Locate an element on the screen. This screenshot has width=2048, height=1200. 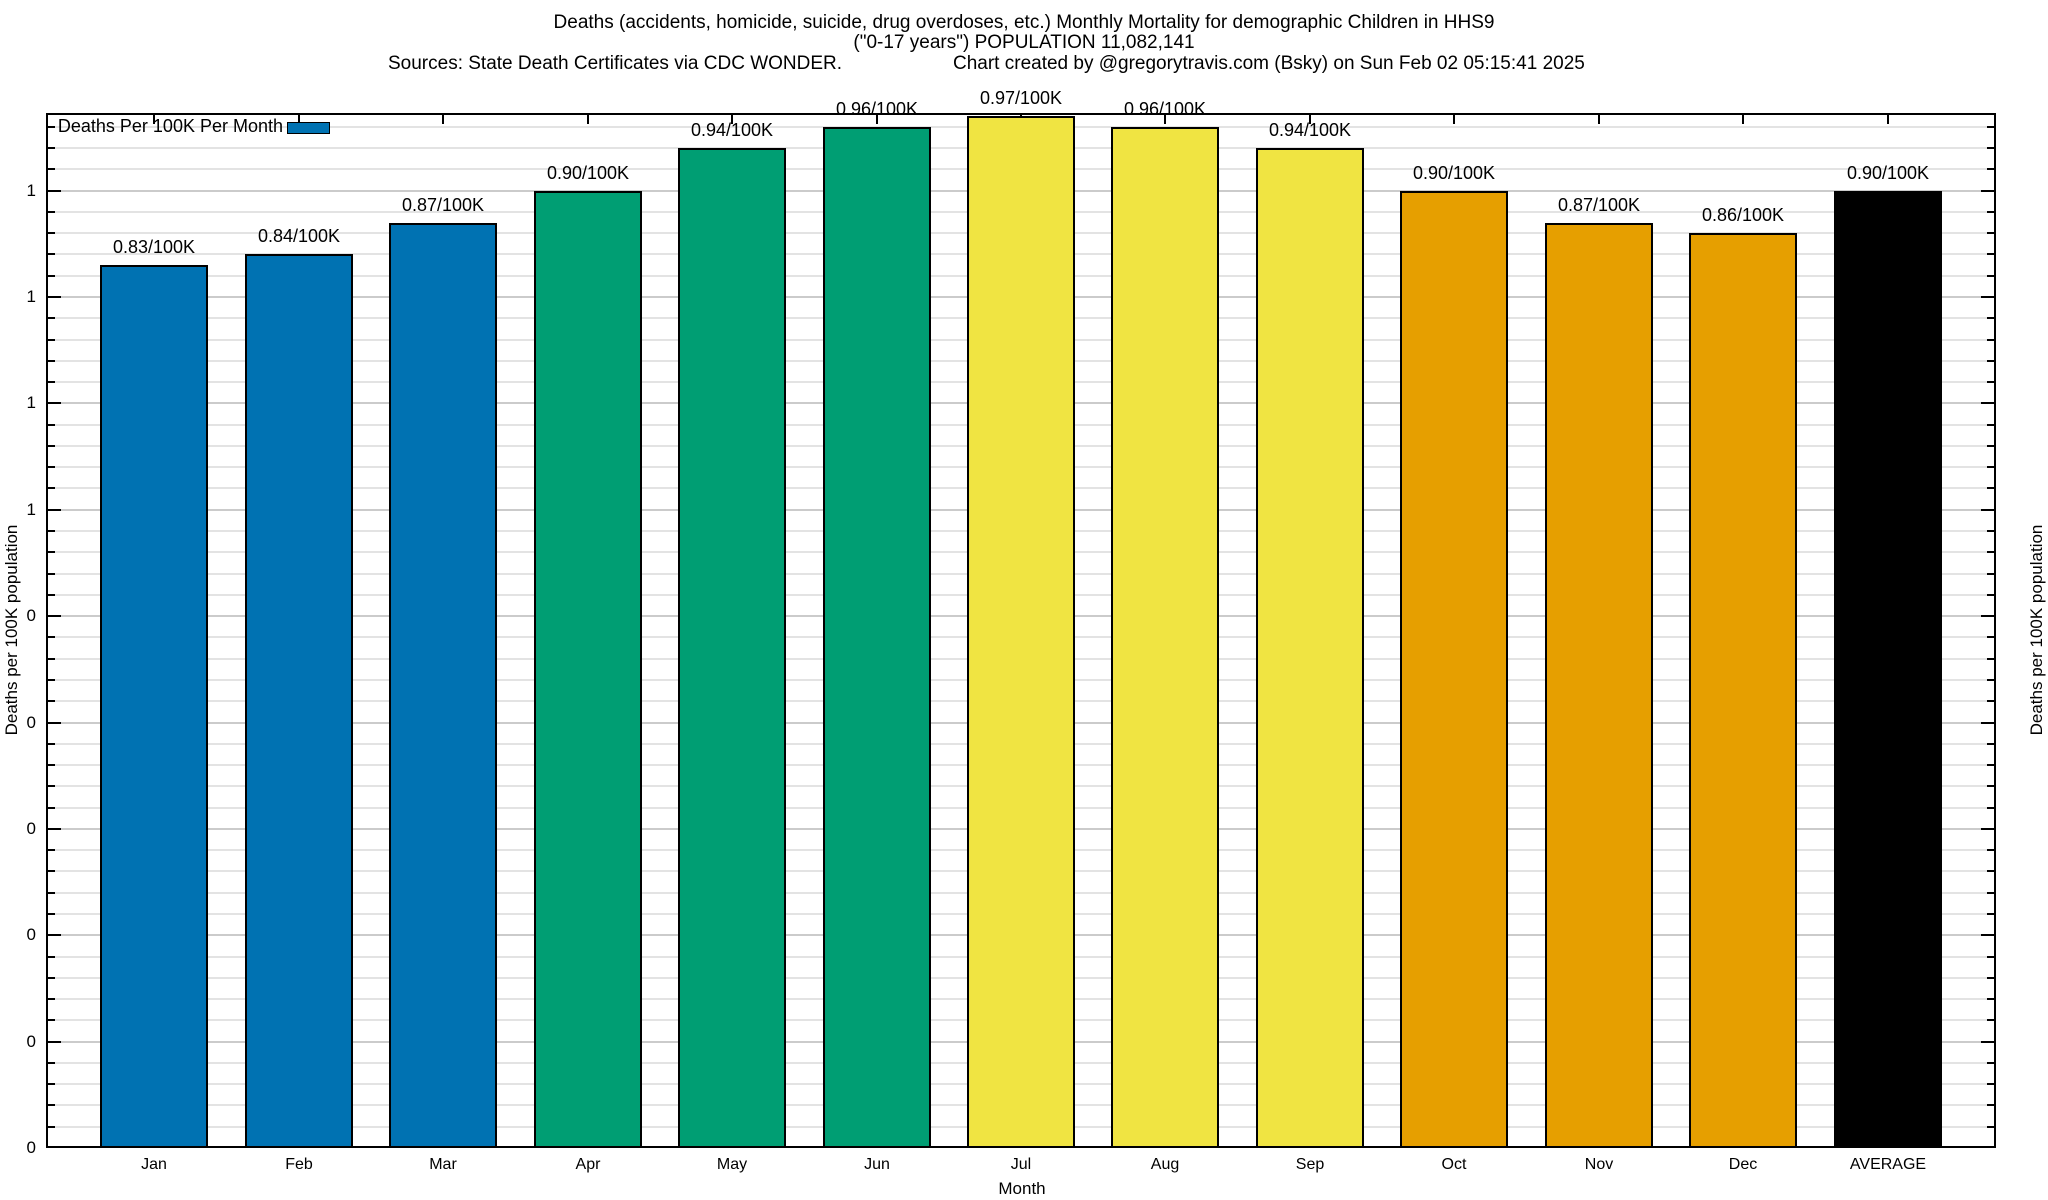
bar-value-label-oct: 0.90/100K is located at coordinates (1454, 173).